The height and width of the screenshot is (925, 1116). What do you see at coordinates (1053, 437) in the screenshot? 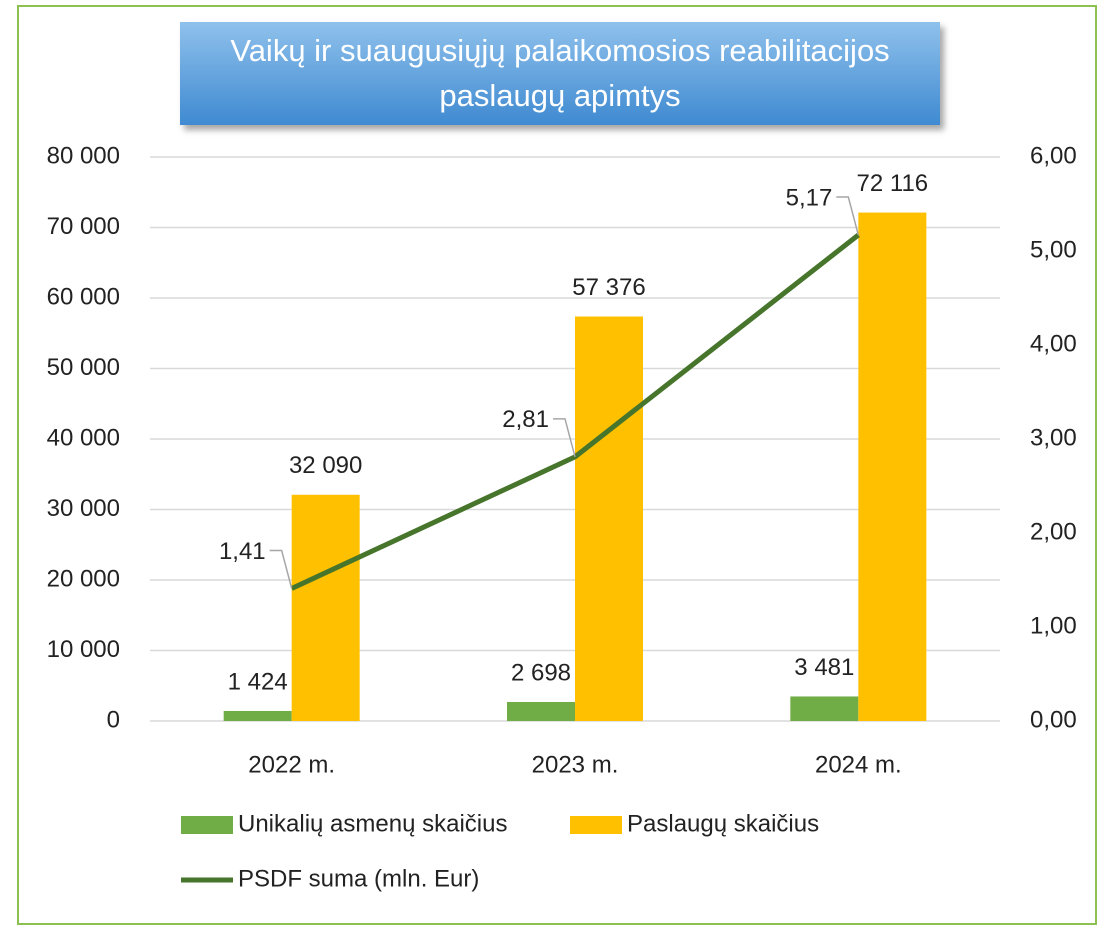
I see `y2-tick-label: 3,00` at bounding box center [1053, 437].